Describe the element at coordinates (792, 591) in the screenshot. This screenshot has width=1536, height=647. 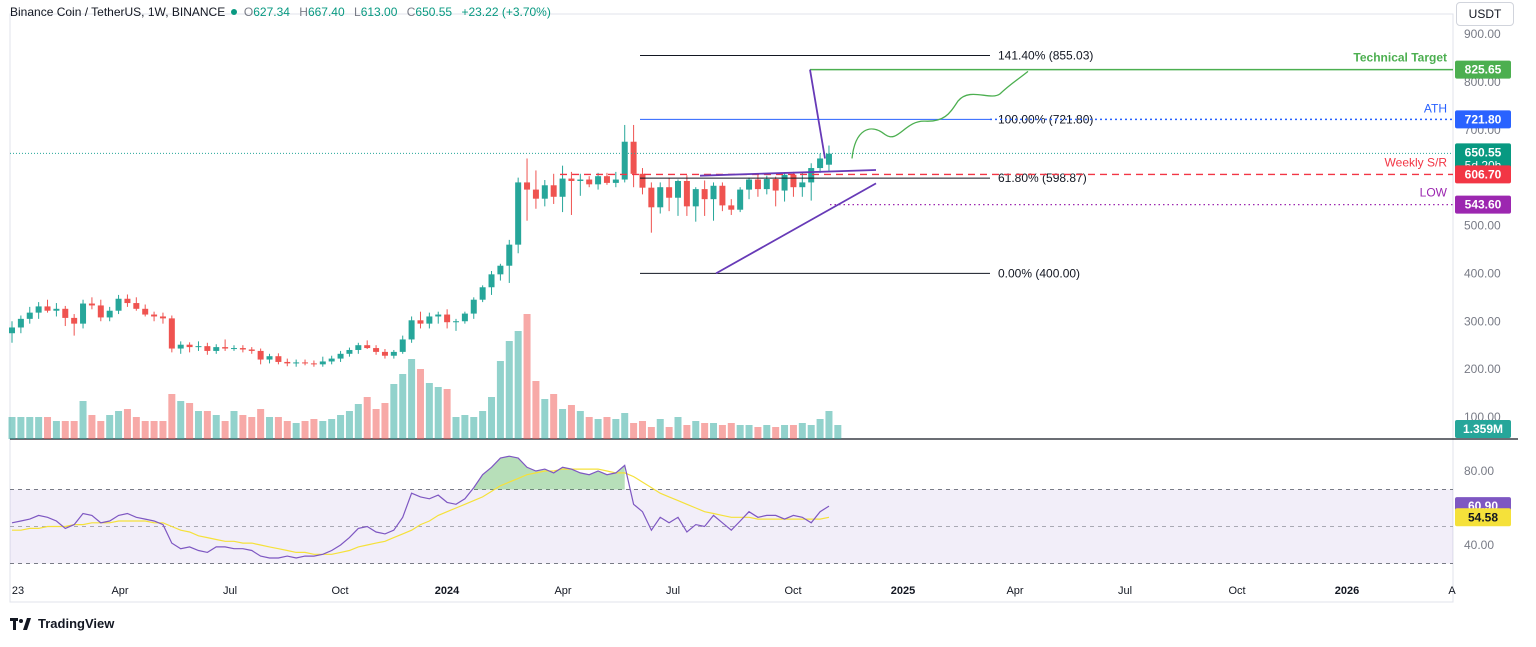
I see `x-tick-label: Oct` at that location.